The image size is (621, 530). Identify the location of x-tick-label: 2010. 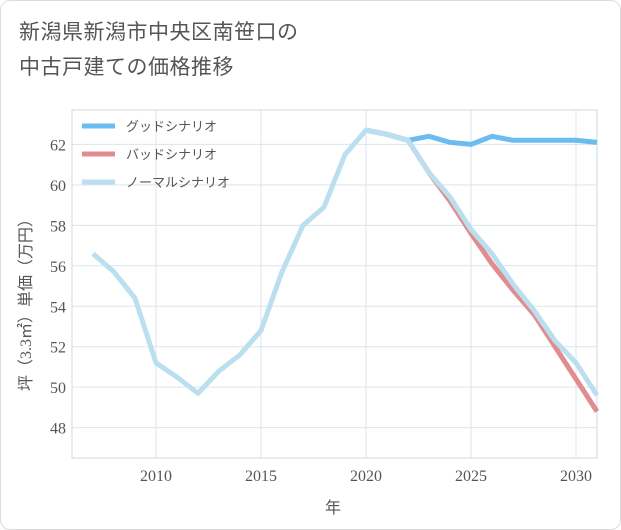
(156, 476).